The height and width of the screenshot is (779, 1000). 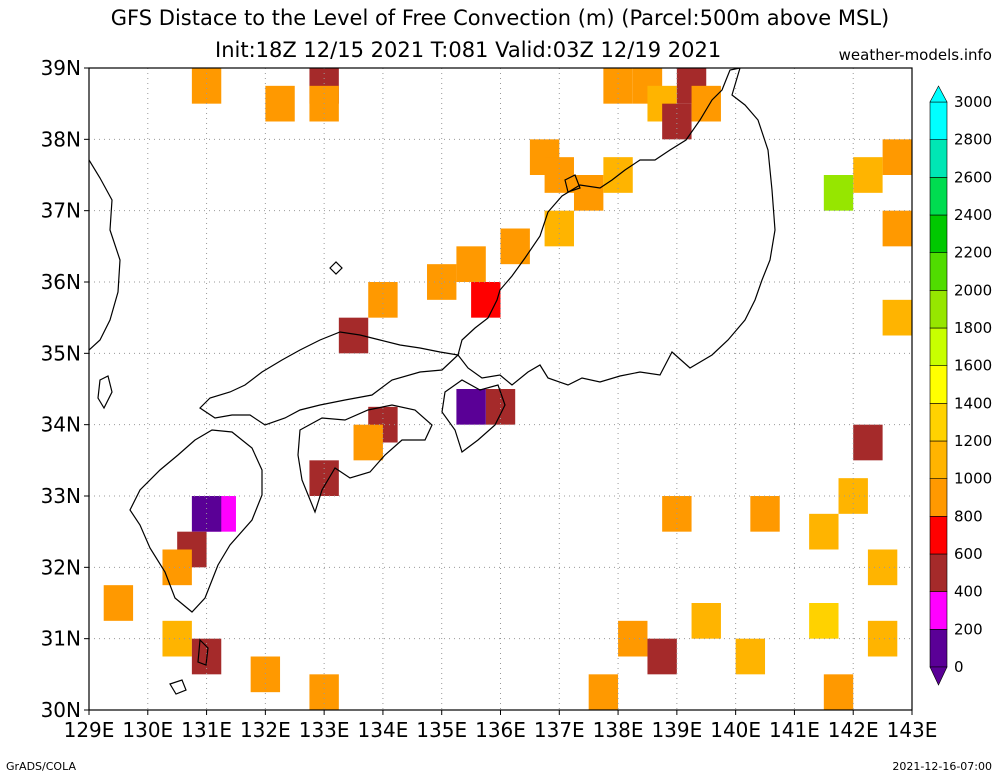 What do you see at coordinates (853, 730) in the screenshot?
I see `lon-label: 142E` at bounding box center [853, 730].